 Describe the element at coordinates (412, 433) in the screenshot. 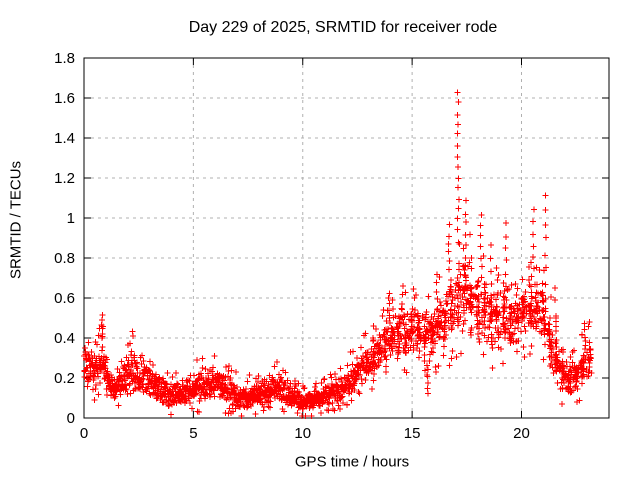

I see `x-tick-label: 15` at that location.